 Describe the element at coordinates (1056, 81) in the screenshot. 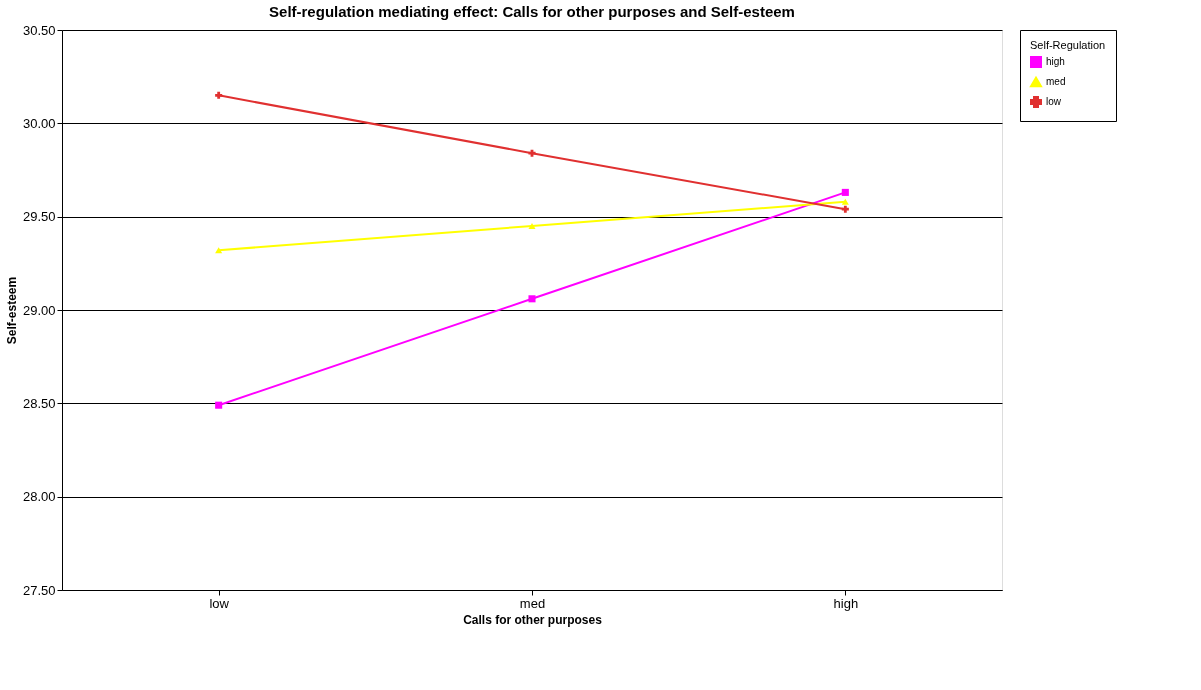

I see `legend-label: med` at that location.